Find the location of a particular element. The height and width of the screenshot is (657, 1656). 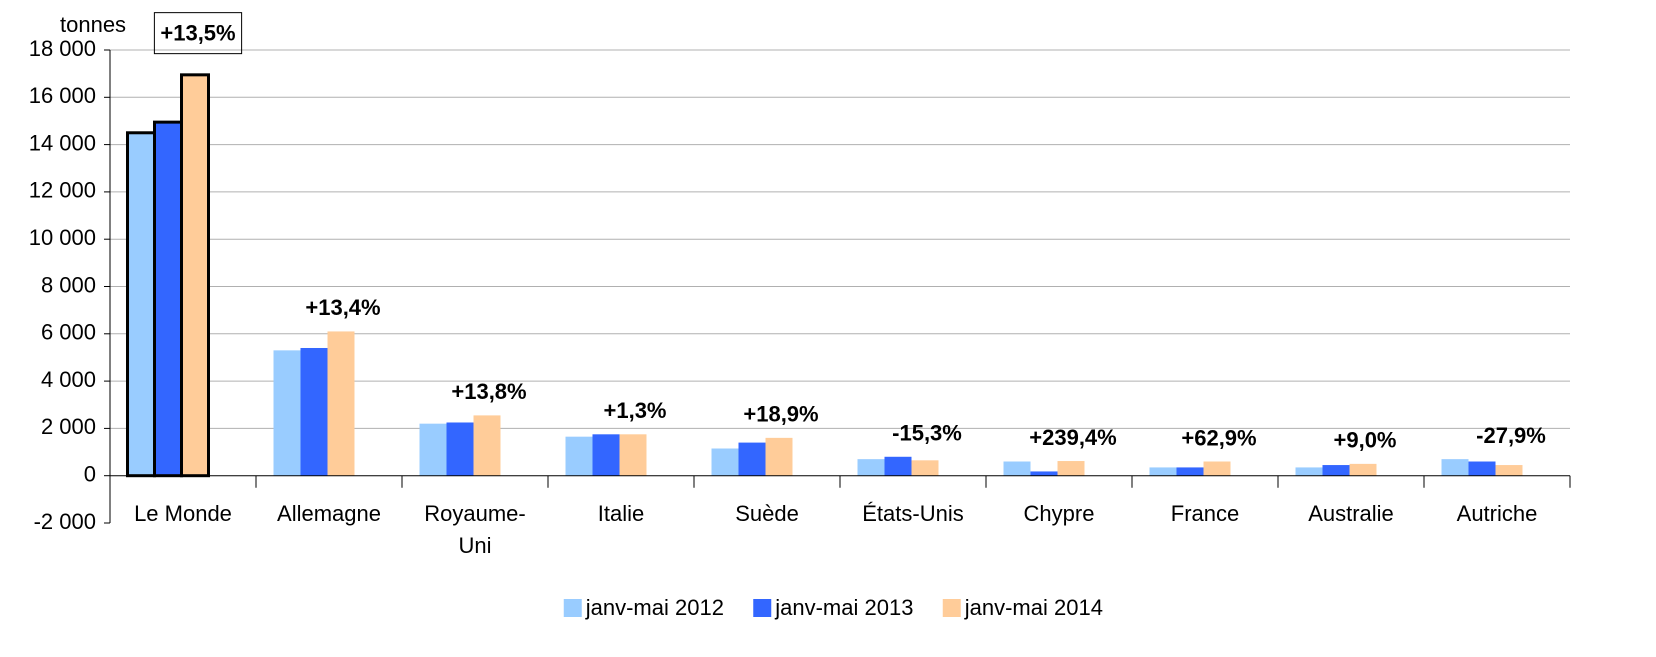

y-tick-label: 8 000 is located at coordinates (68, 284).